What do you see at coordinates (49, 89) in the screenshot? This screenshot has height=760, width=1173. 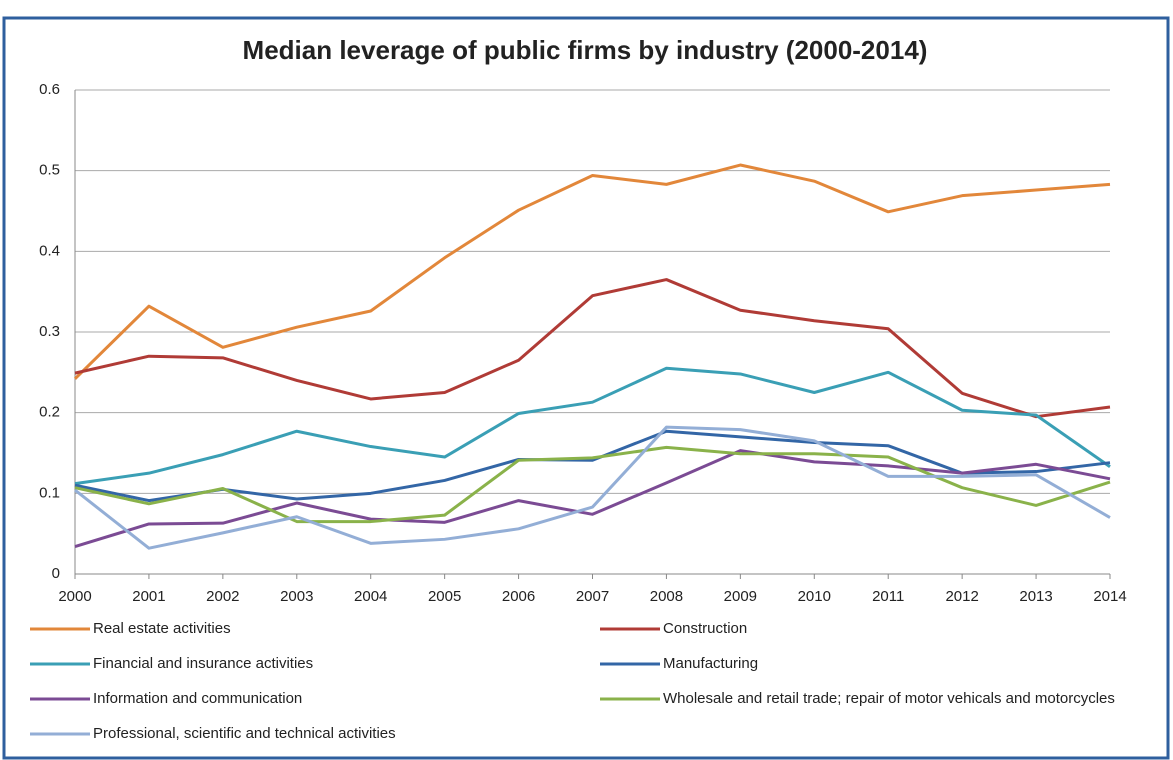 I see `y-tick-label: 0.6` at bounding box center [49, 89].